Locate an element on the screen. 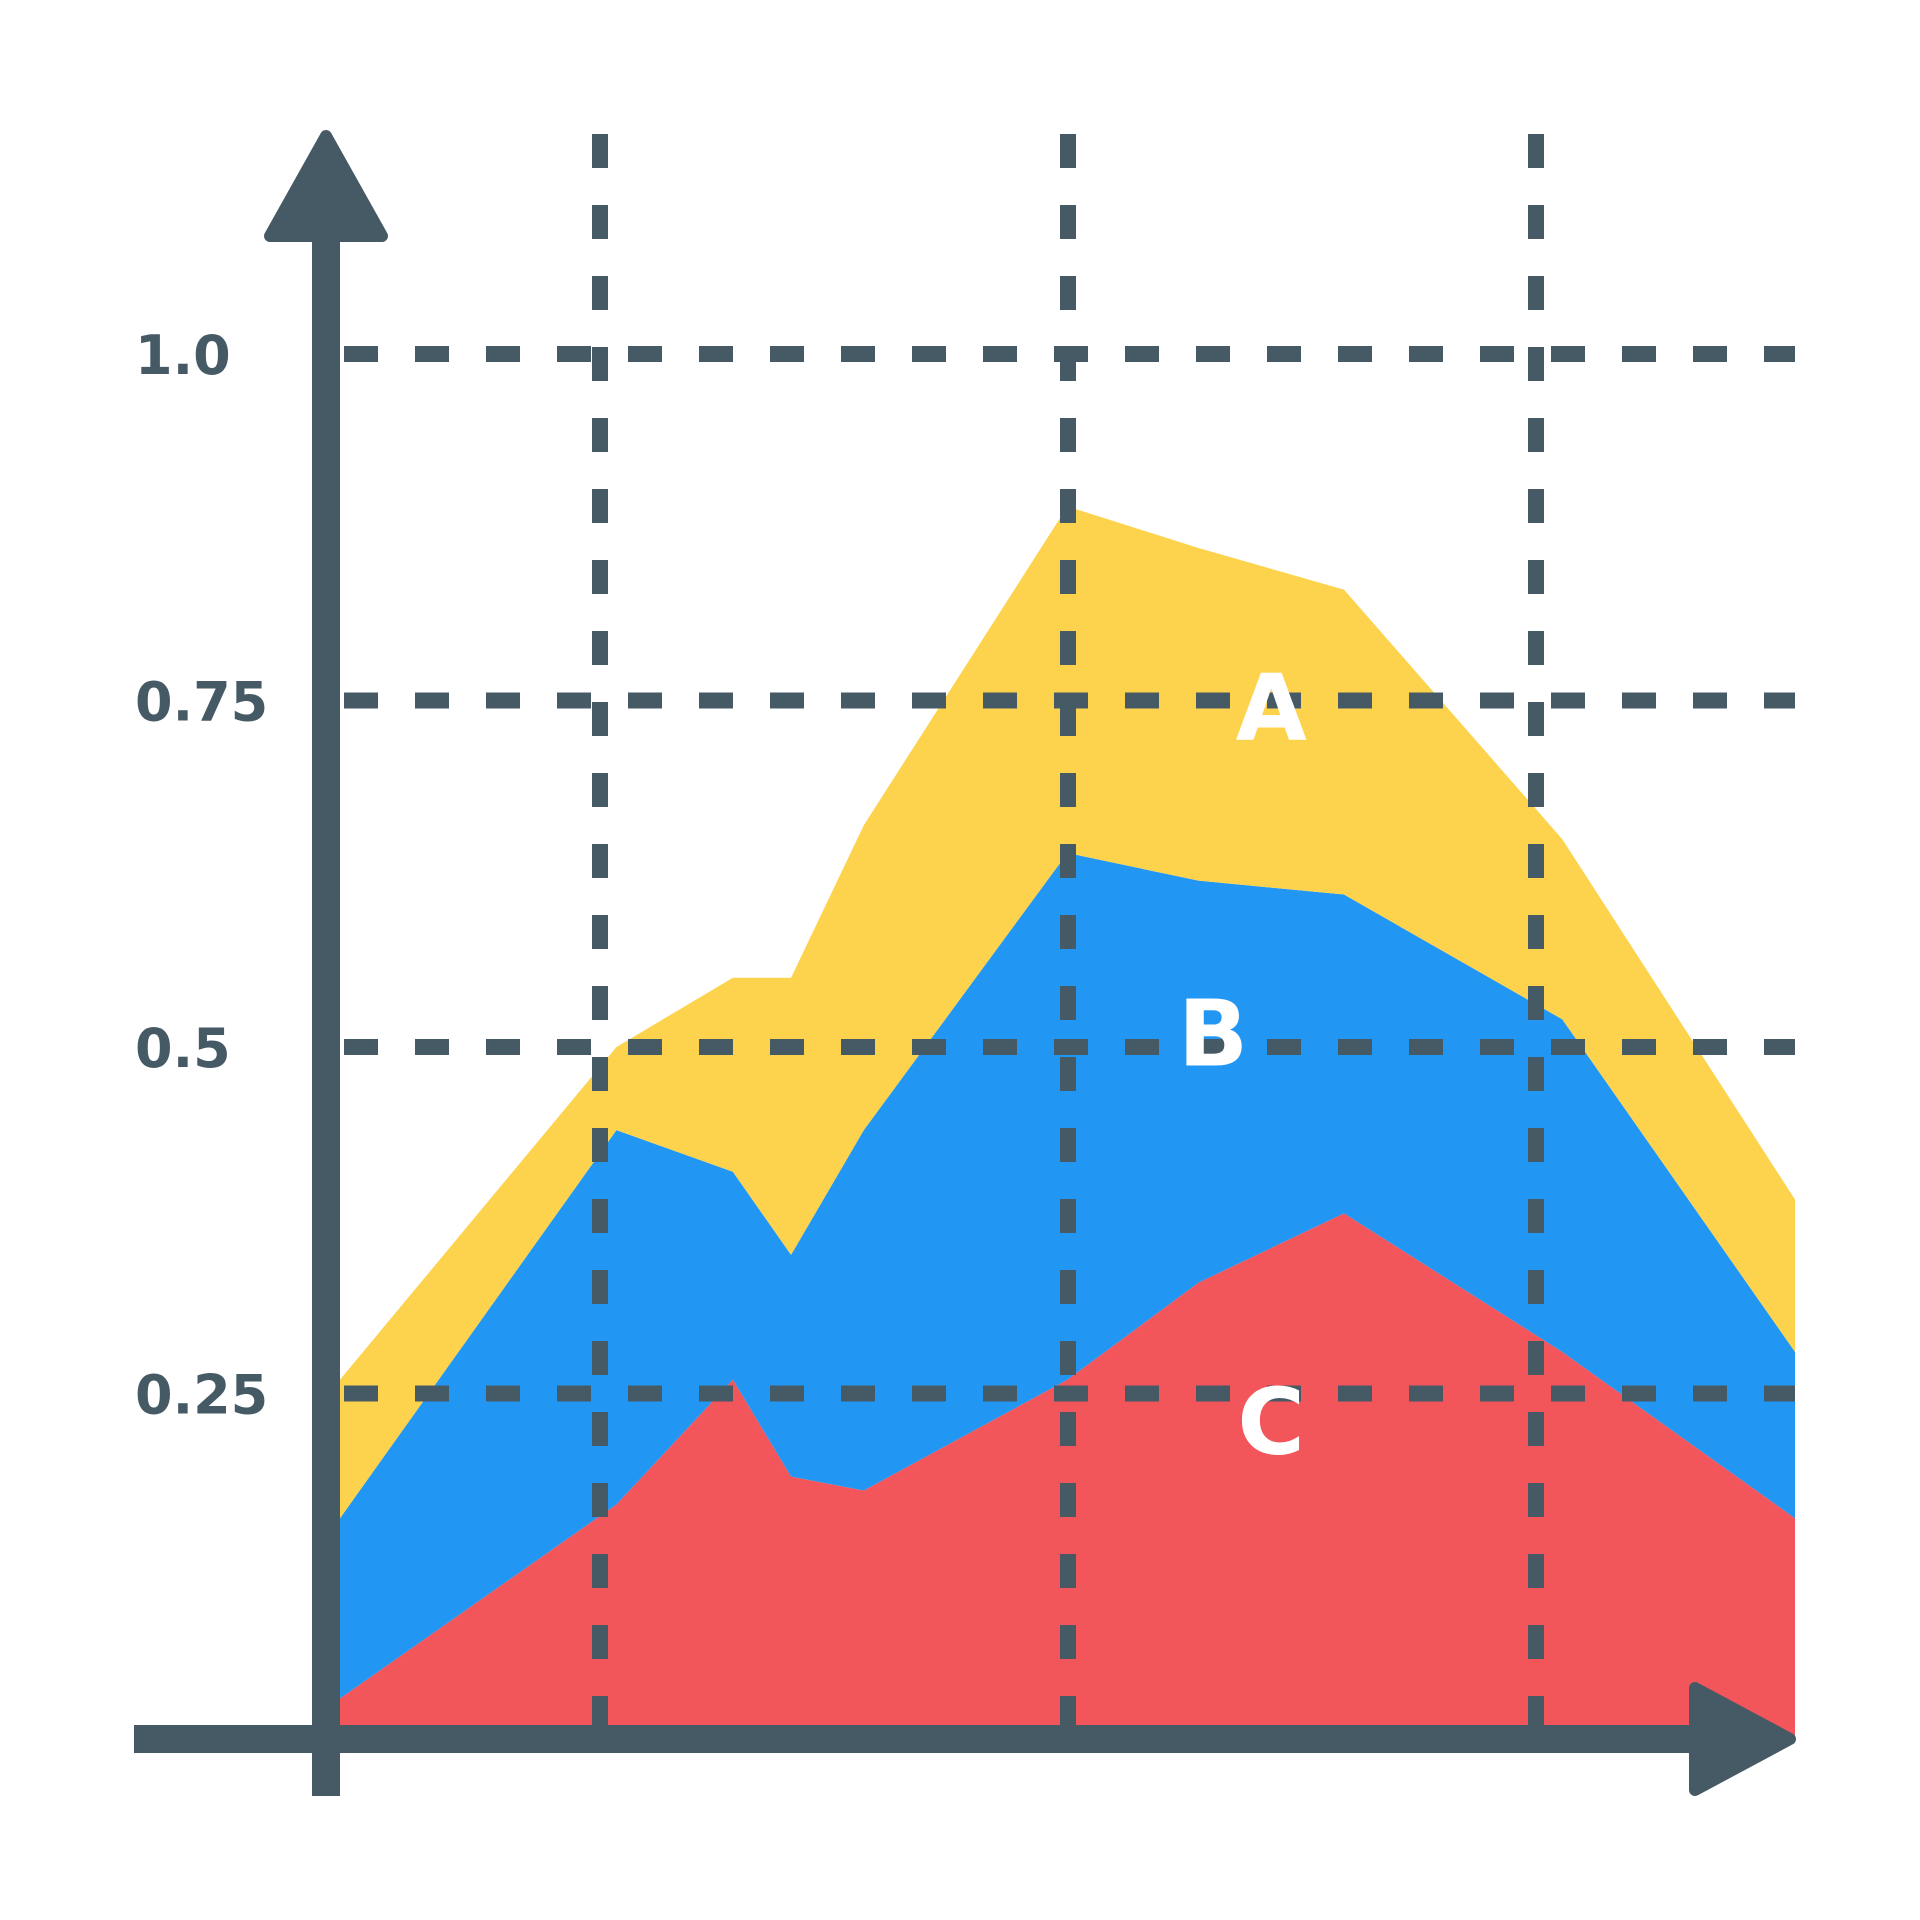 Image resolution: width=1920 pixels, height=1920 pixels. y-tick-label-1.0: 1.0 is located at coordinates (183, 355).